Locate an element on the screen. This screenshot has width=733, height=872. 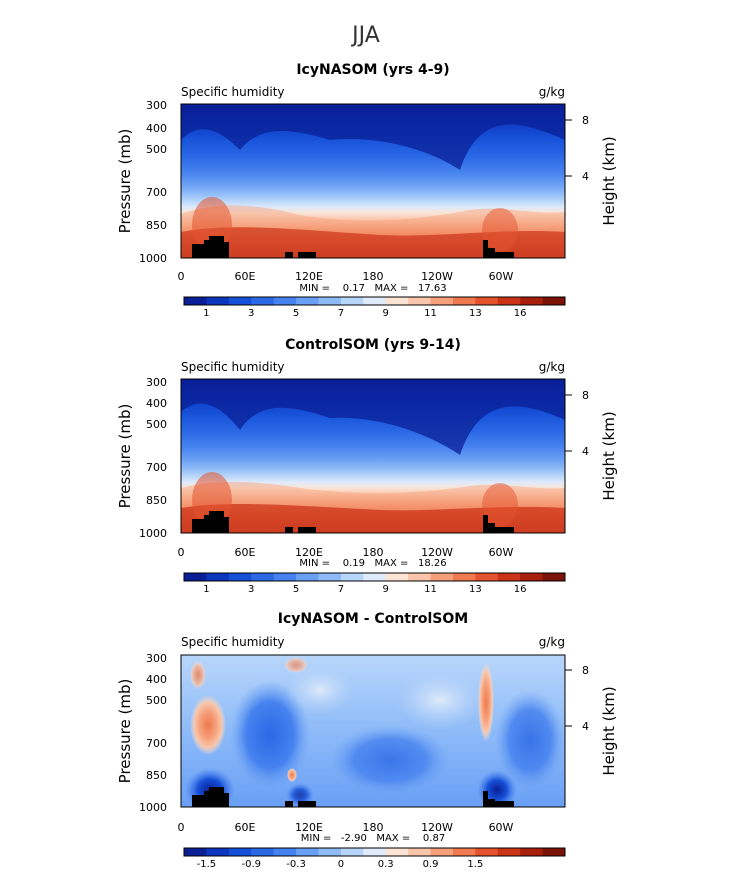
colorbar-label: 0 is located at coordinates (341, 864).